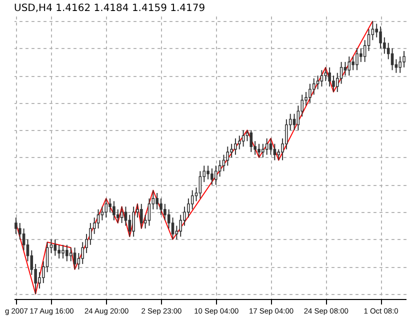  Describe the element at coordinates (110, 8) in the screenshot. I see `chart-title: USD,H4 1.4162 1.4184 1.4159 1.4179` at that location.